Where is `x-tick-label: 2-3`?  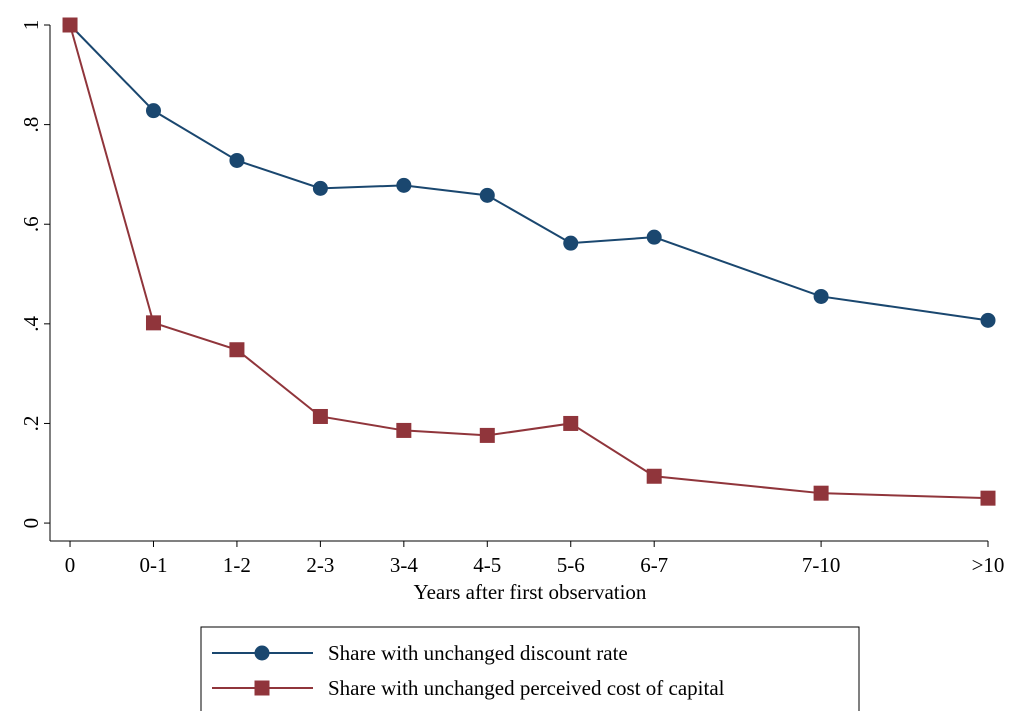
x-tick-label: 2-3 is located at coordinates (320, 565).